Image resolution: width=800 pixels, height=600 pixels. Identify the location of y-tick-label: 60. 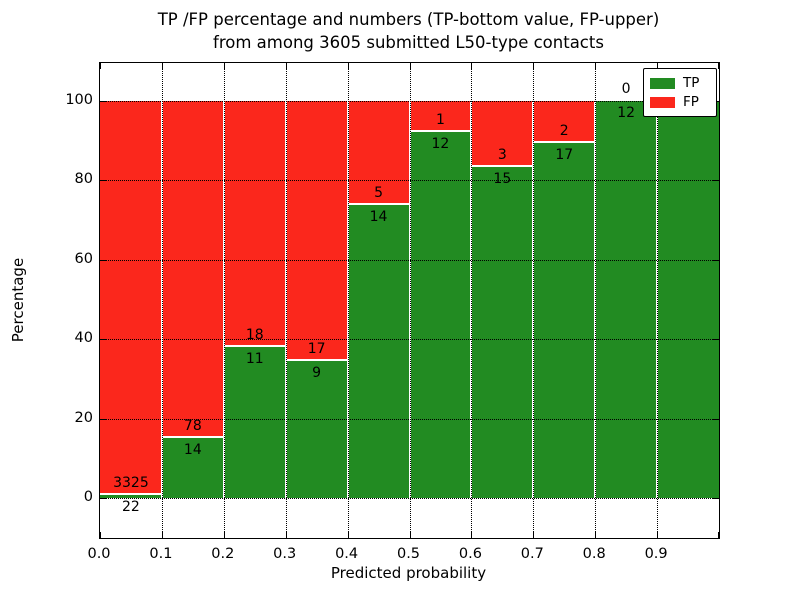
(83, 258).